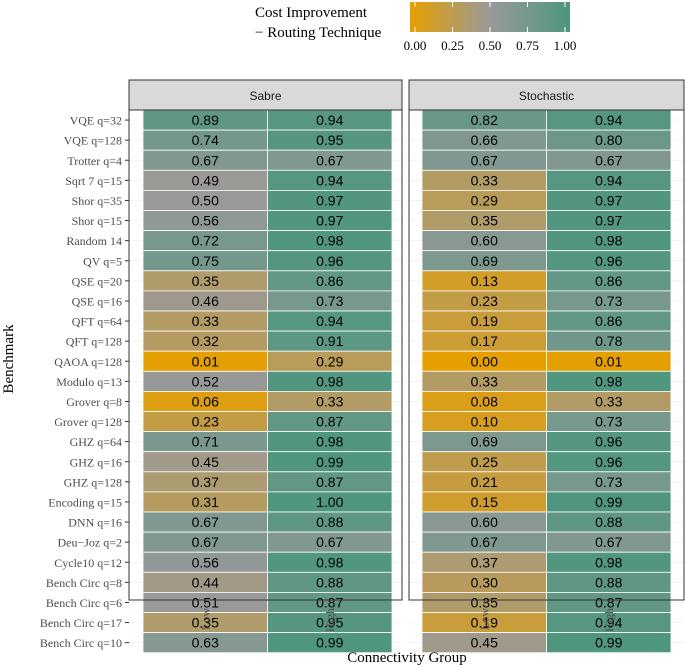  Describe the element at coordinates (329, 200) in the screenshot. I see `cell-value-label: 0.97` at that location.